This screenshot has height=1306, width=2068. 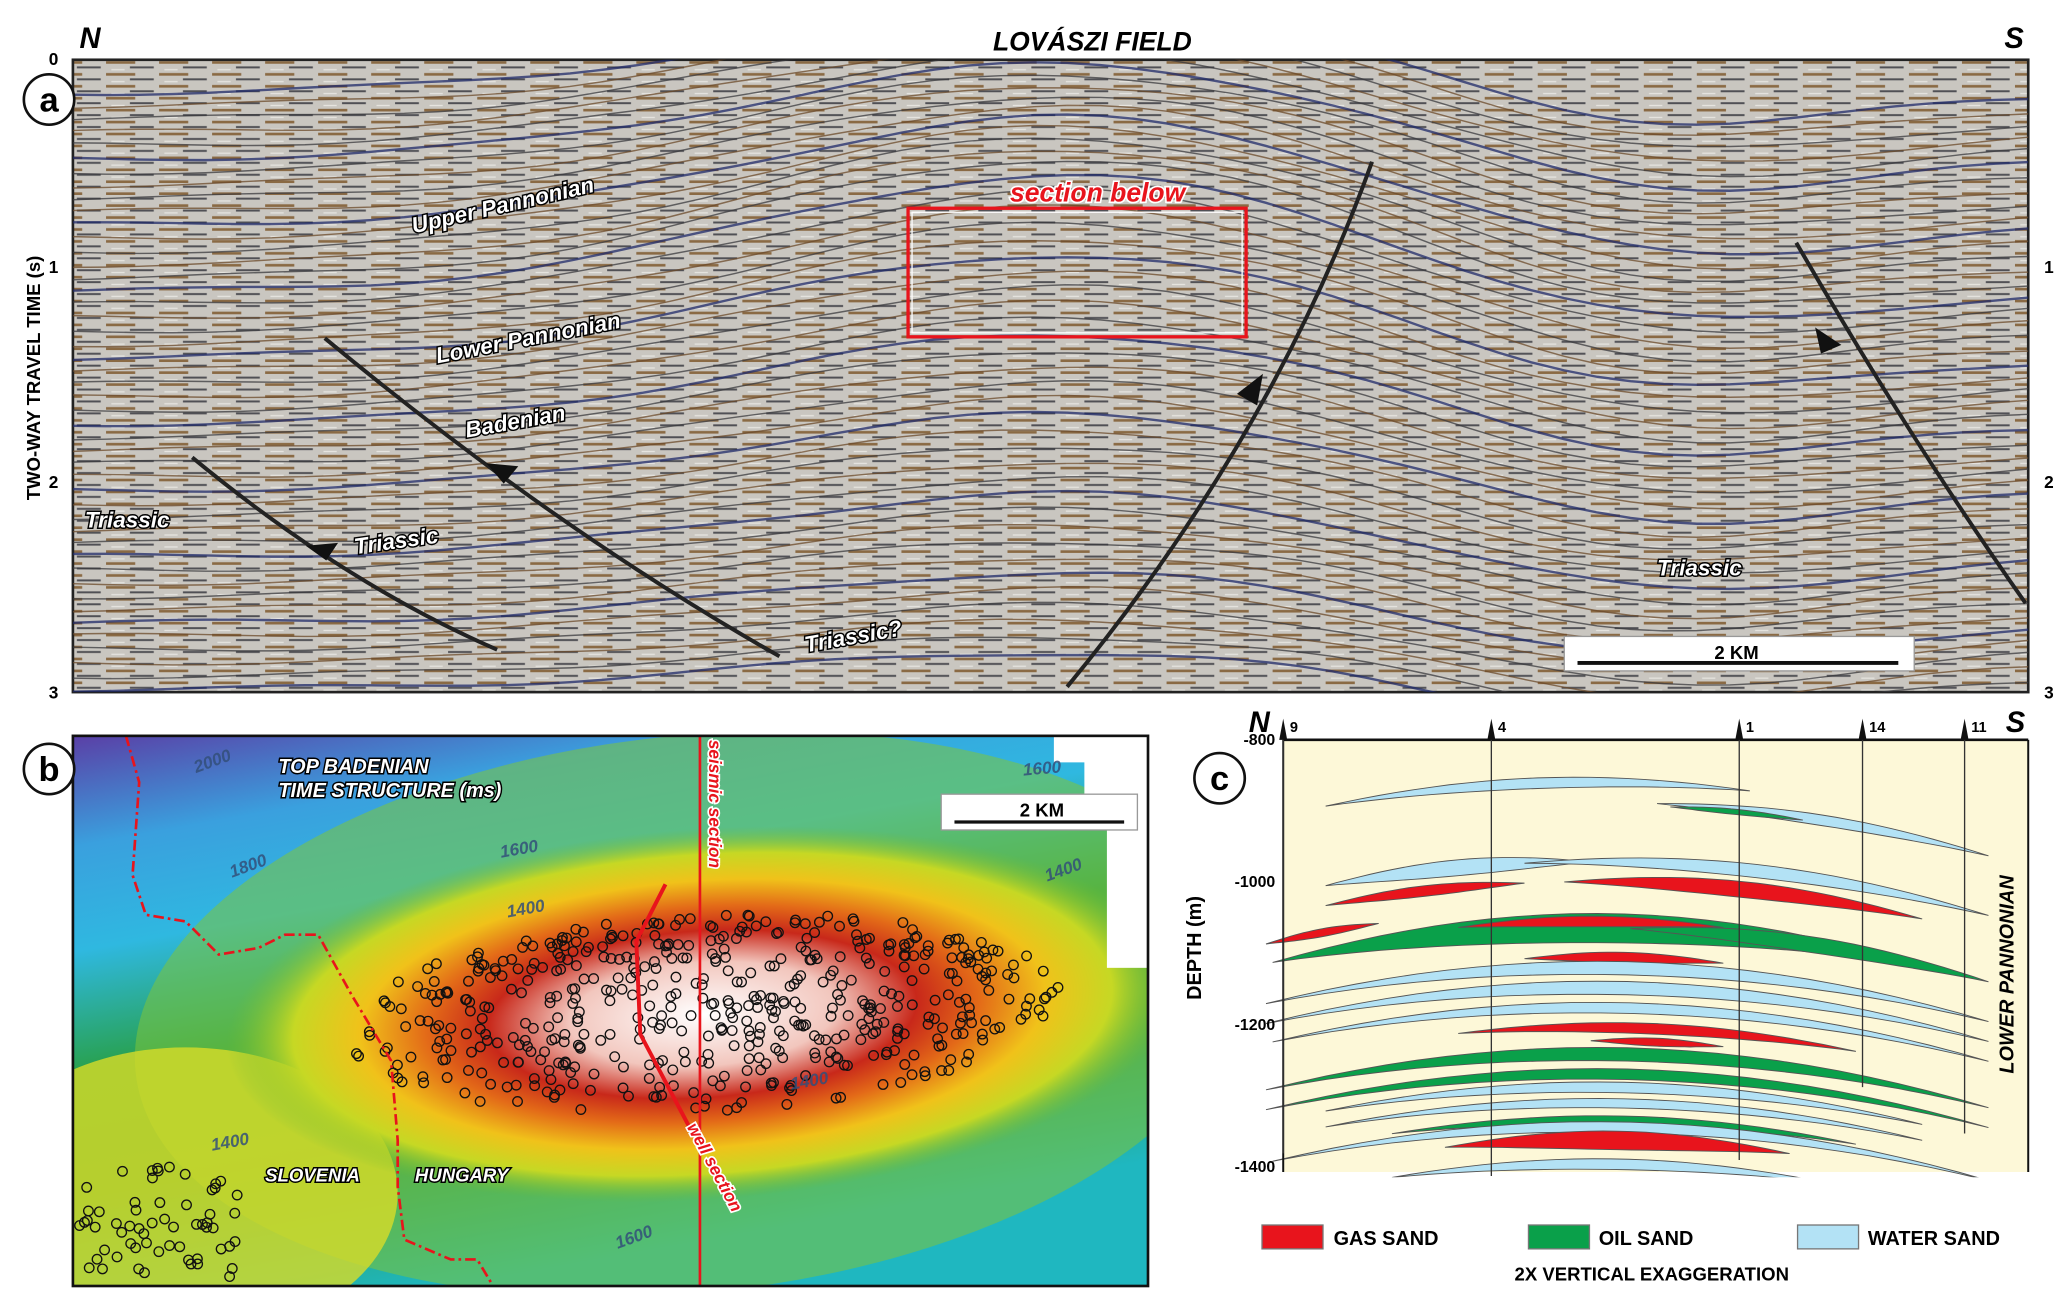 What do you see at coordinates (663, 1005) in the screenshot?
I see `well-section-line` at bounding box center [663, 1005].